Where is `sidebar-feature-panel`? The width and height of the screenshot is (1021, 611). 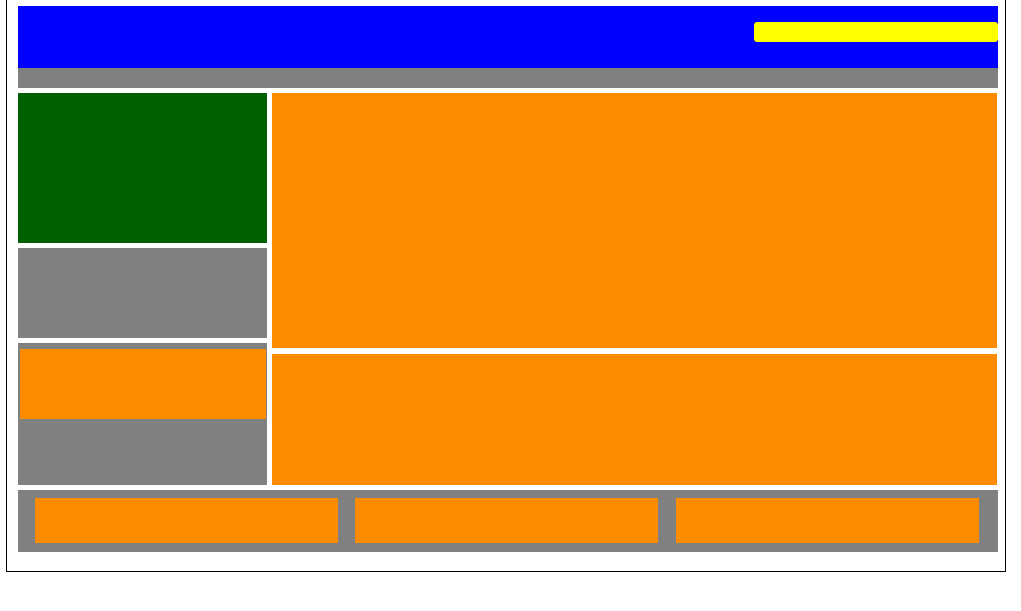
sidebar-feature-panel is located at coordinates (142, 168).